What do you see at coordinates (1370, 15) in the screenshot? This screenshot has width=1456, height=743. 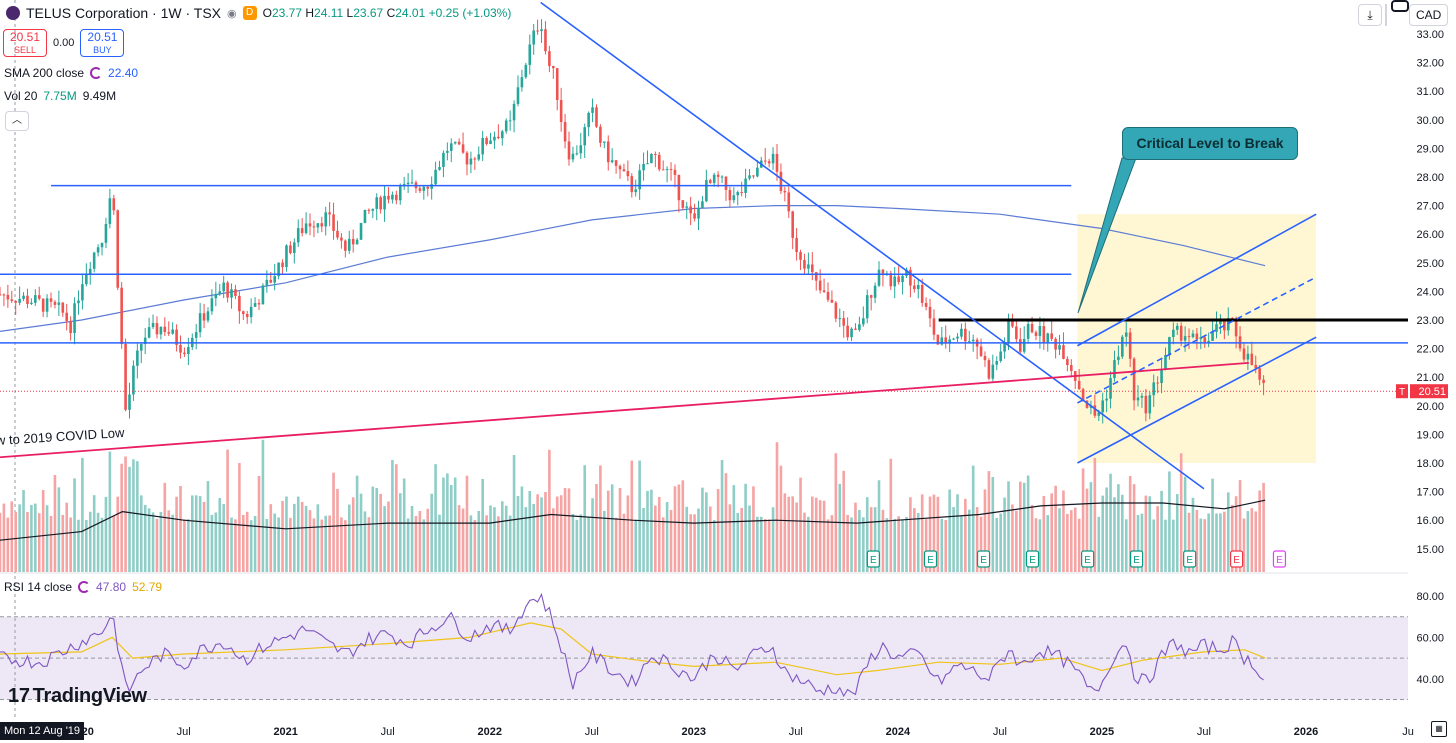 I see `download-icon: ⤓` at bounding box center [1370, 15].